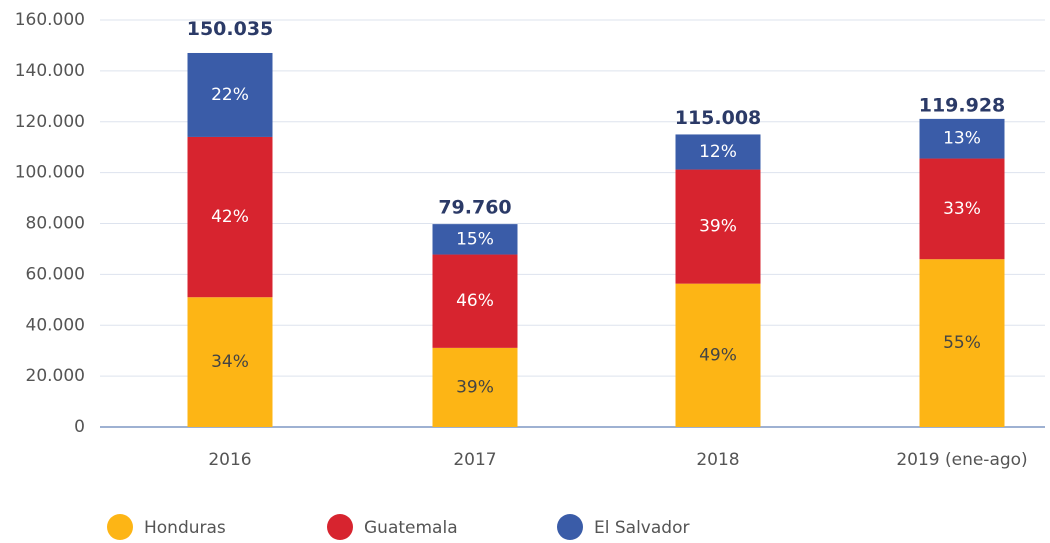 The height and width of the screenshot is (543, 1050). I want to click on segment-label: 46%, so click(475, 301).